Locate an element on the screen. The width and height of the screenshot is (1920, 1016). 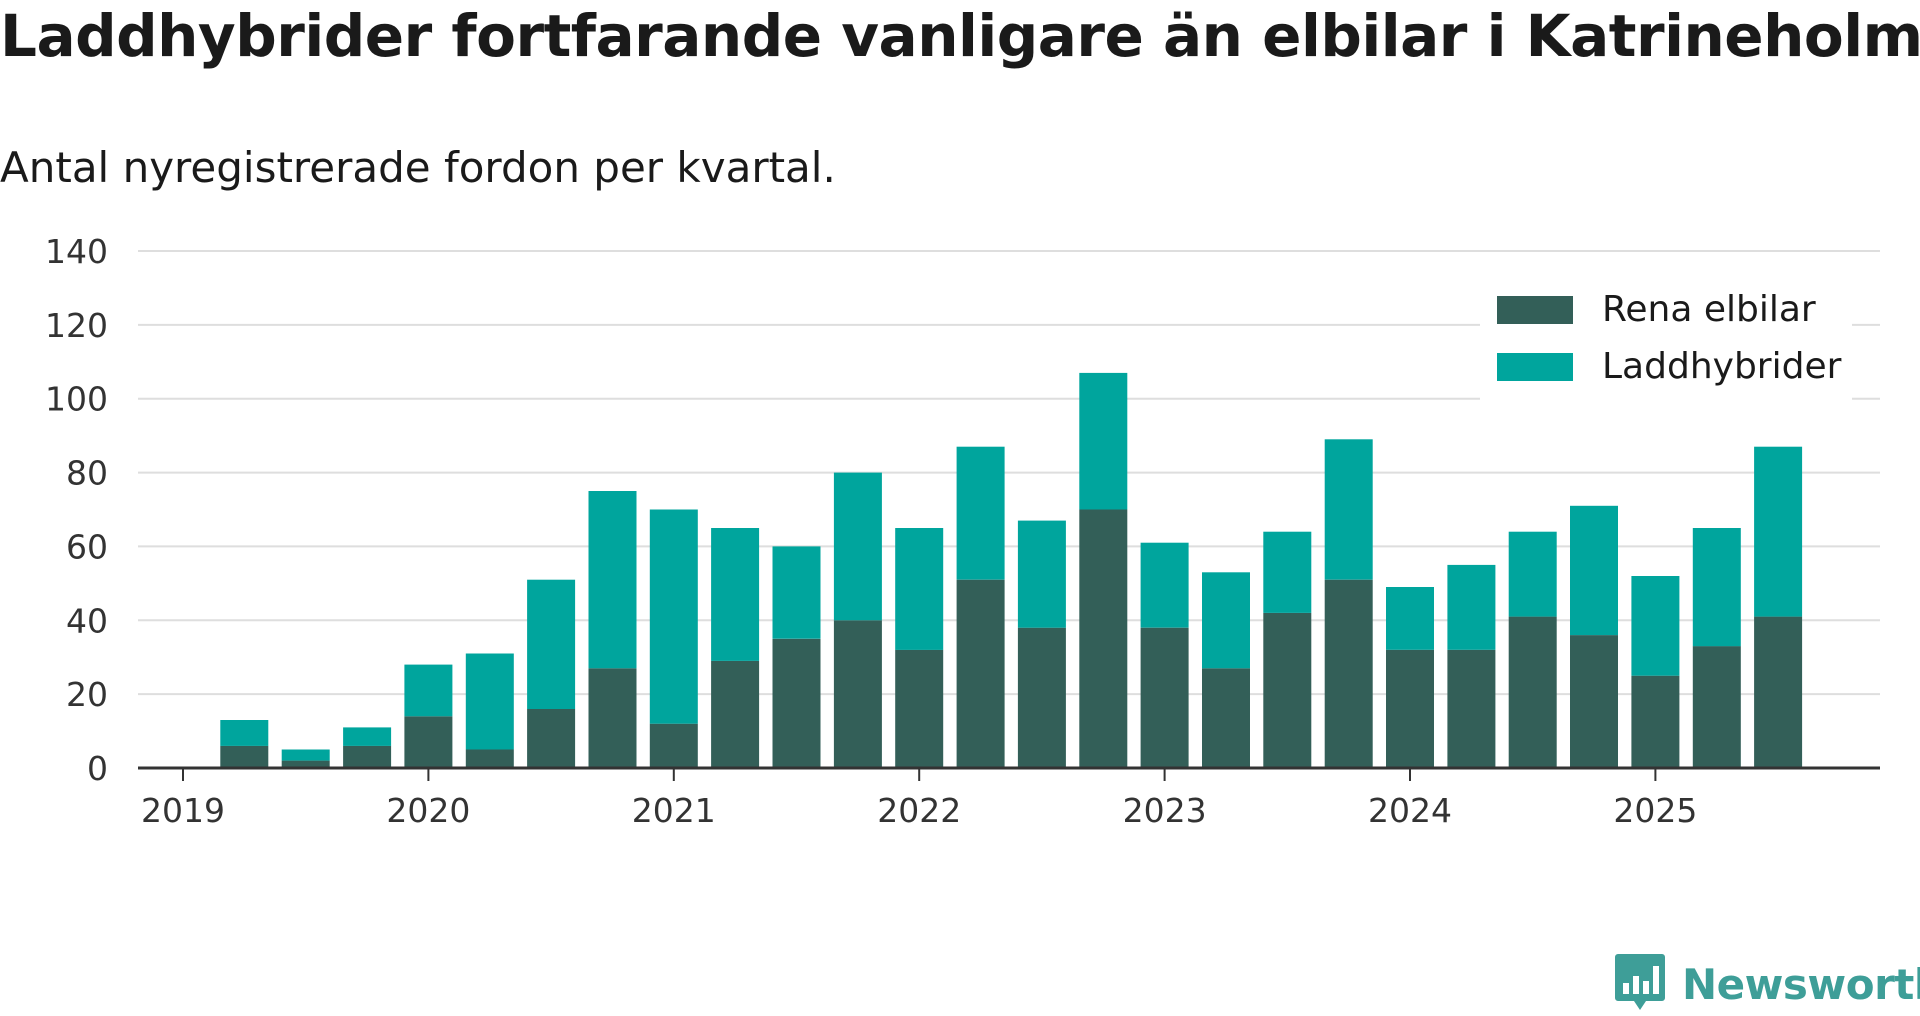
x-tick-label: 2022 is located at coordinates (919, 810).